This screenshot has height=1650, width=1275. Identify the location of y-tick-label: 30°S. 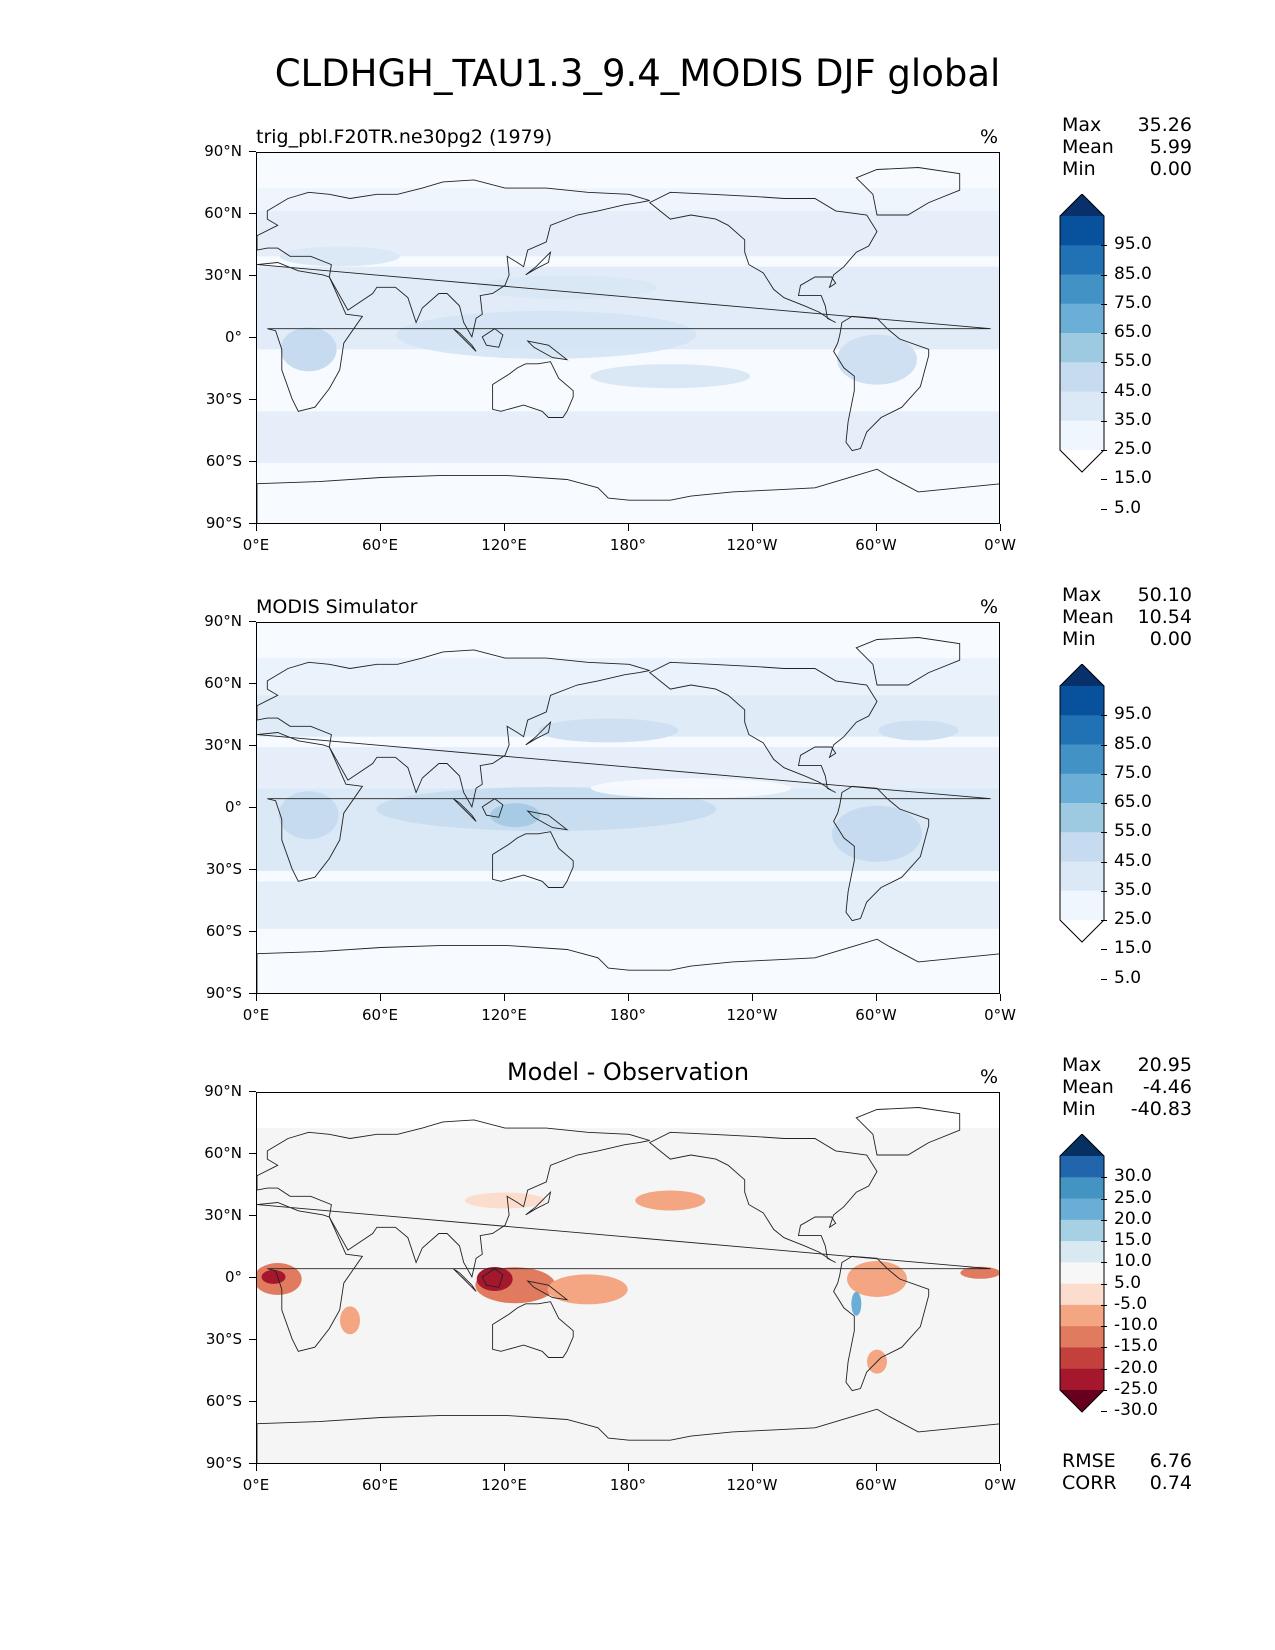
(223, 869).